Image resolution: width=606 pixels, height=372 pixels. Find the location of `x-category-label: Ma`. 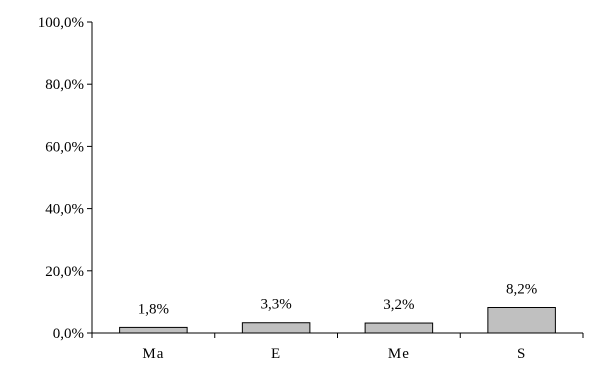

x-category-label: Ma is located at coordinates (153, 354).